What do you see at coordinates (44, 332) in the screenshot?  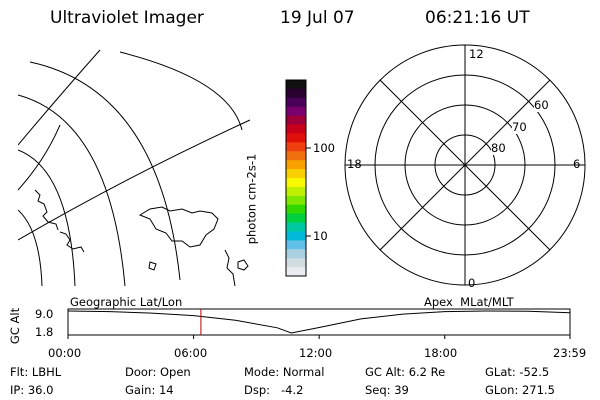 I see `timeline-ytick: 1.8` at bounding box center [44, 332].